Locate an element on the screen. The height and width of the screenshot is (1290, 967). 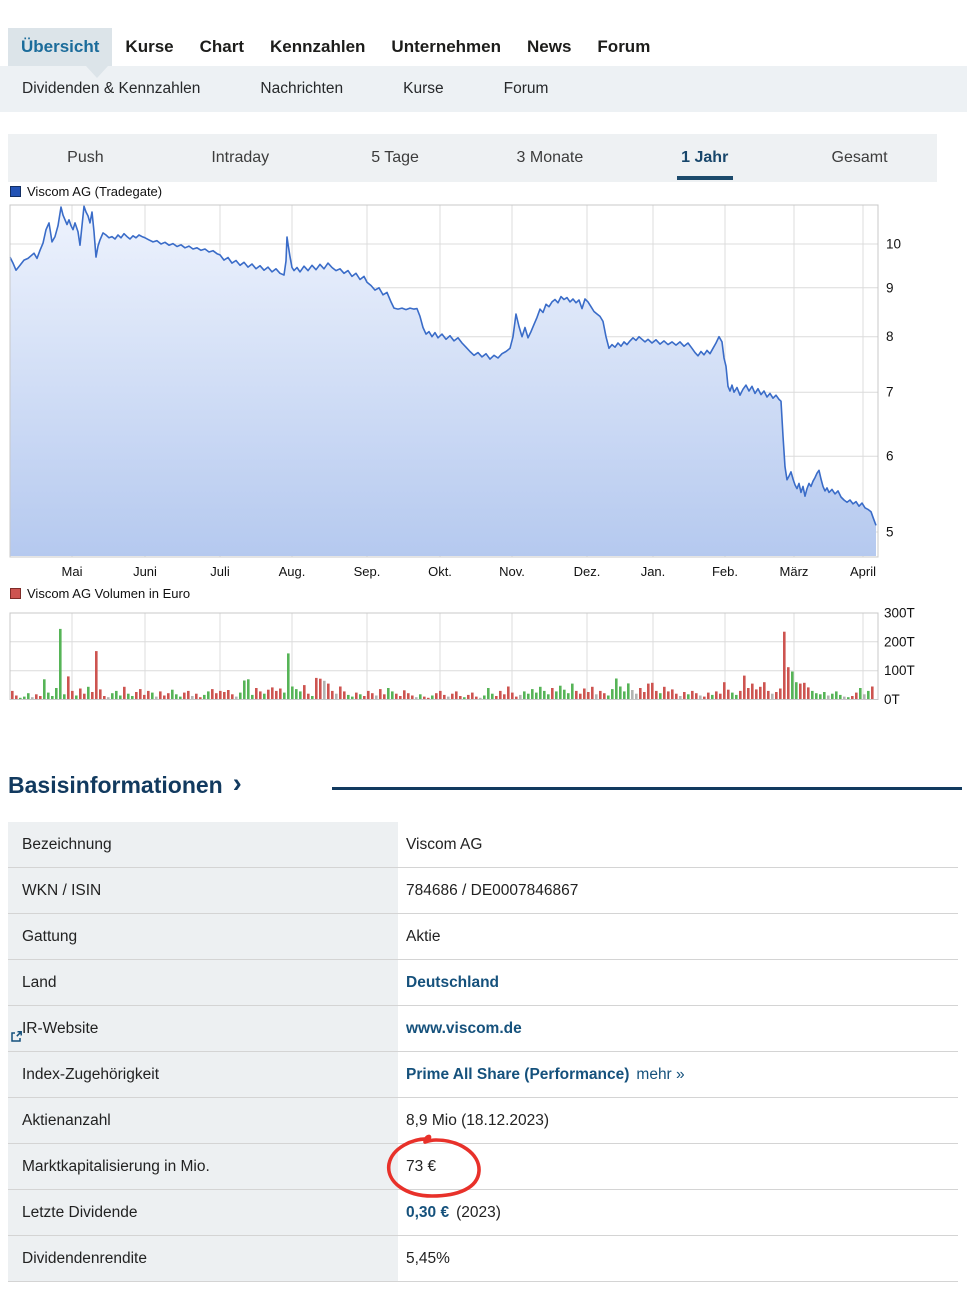
row-label: Index-Zugehörigkeit is located at coordinates (203, 1074).